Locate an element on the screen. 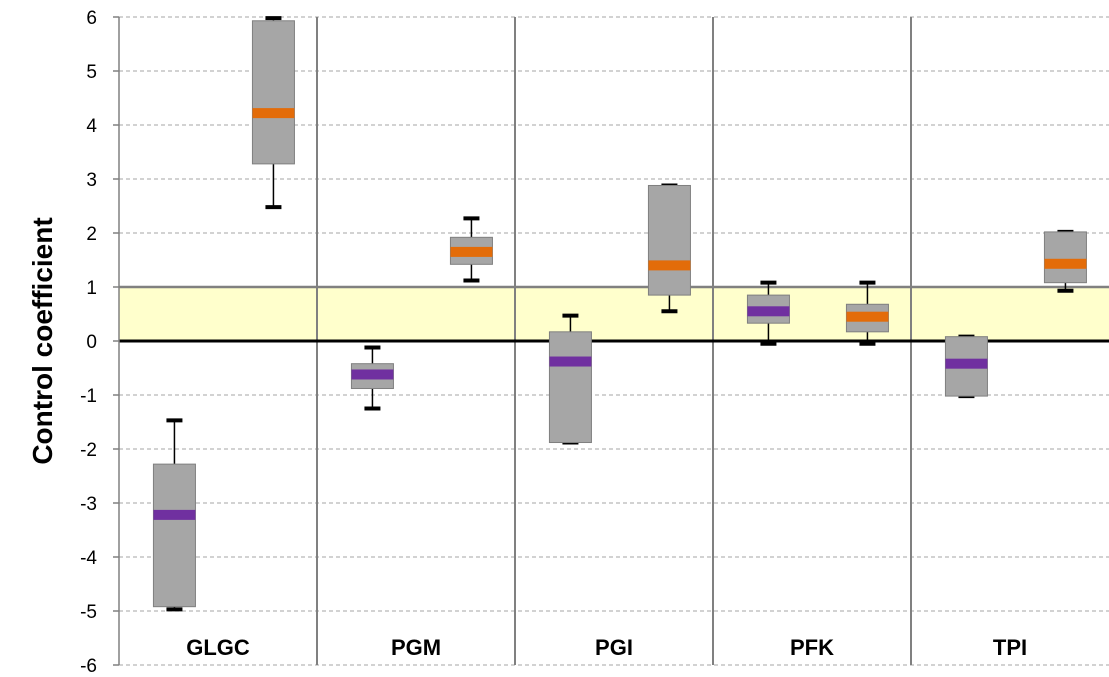 The width and height of the screenshot is (1109, 677). box-glgc-second is located at coordinates (273, 113).